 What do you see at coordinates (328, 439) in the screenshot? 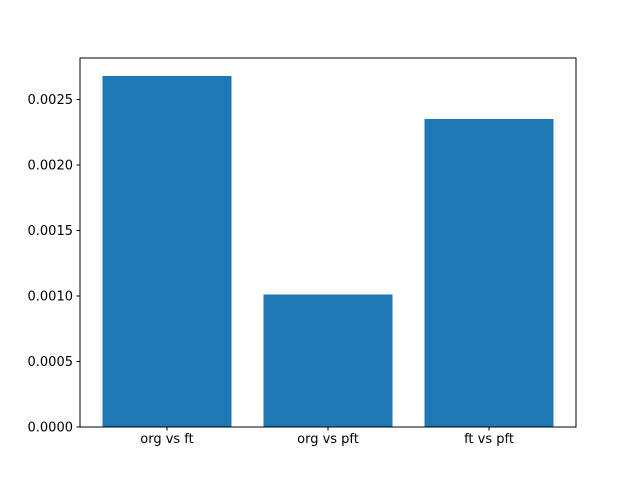
I see `x-tick-label: org vs pft` at bounding box center [328, 439].